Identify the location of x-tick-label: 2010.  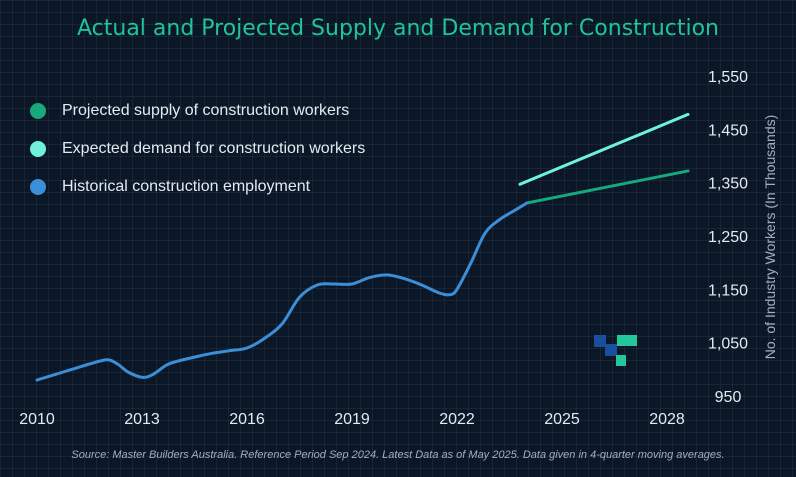
(37, 419).